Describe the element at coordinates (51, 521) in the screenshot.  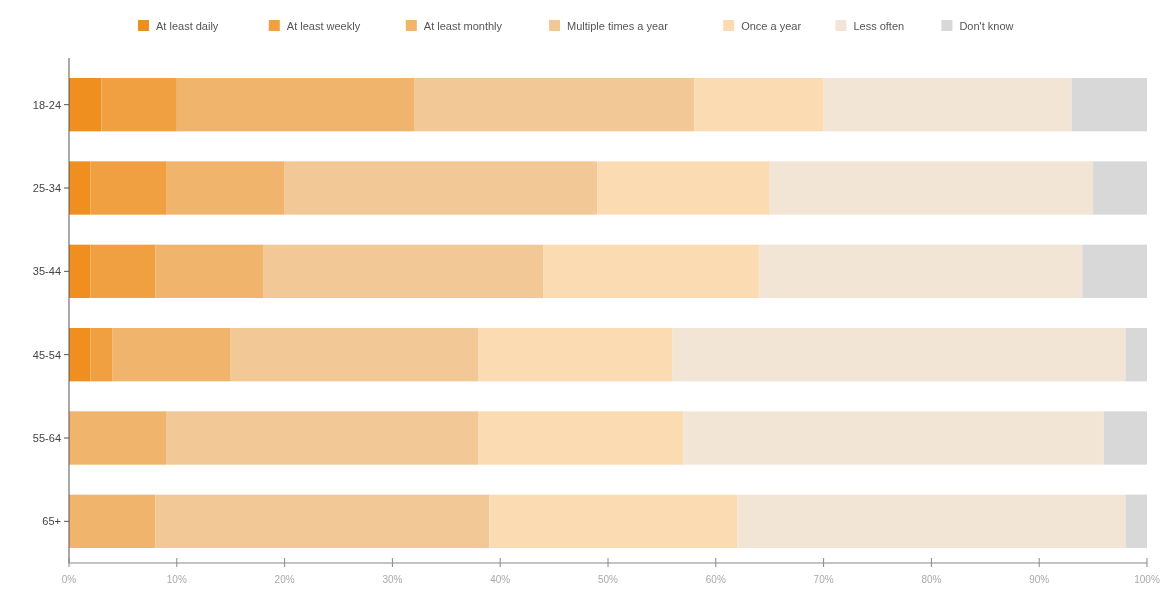
I see `y-tick-label: 65+` at that location.